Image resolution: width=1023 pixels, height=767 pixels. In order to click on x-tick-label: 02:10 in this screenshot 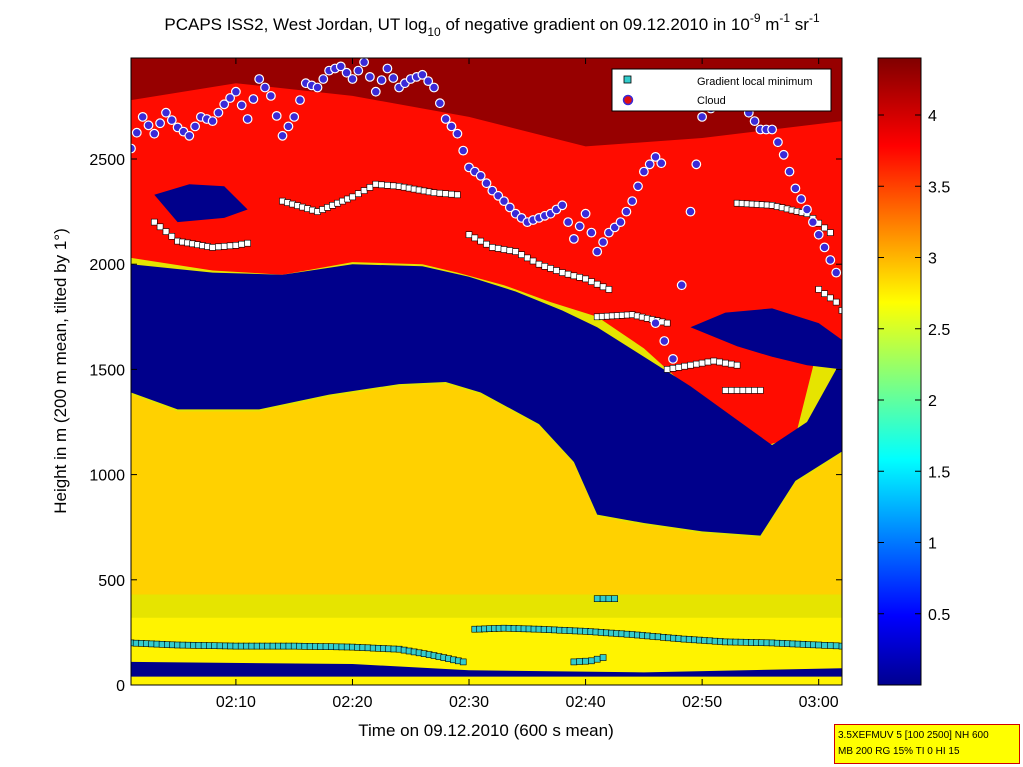, I will do `click(236, 702)`.